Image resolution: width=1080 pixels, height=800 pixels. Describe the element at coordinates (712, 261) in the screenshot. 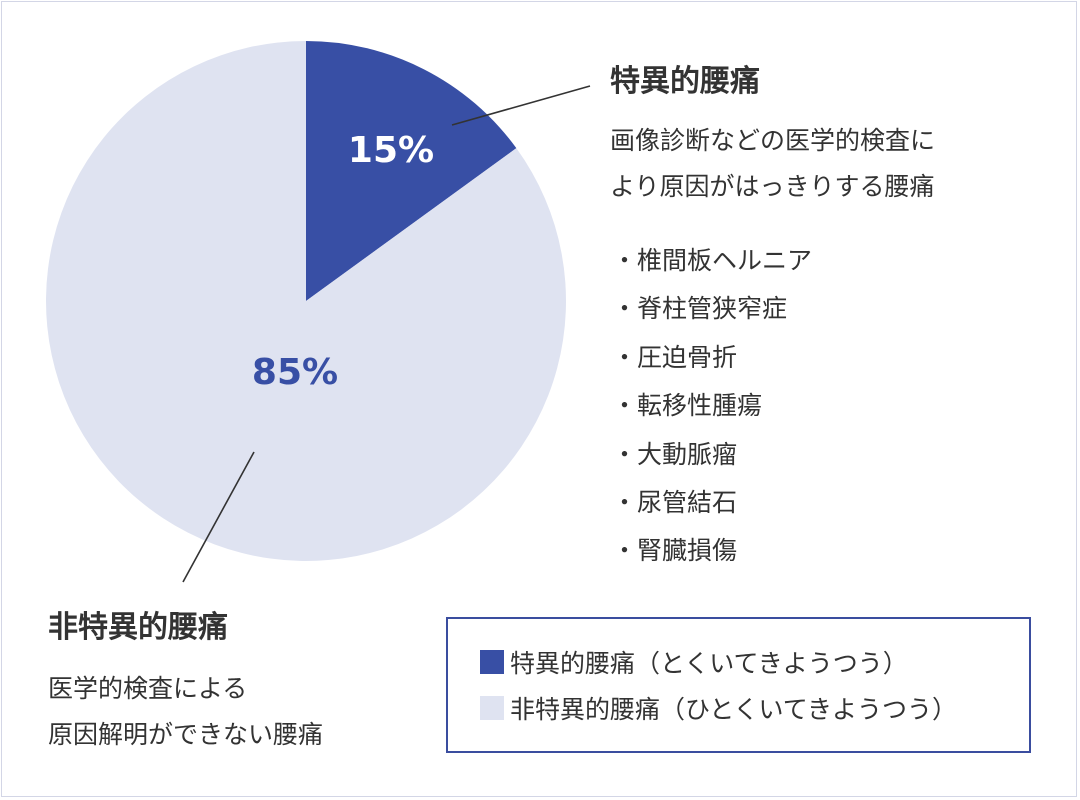

I see `list-item: 椎間板ヘルニア` at that location.